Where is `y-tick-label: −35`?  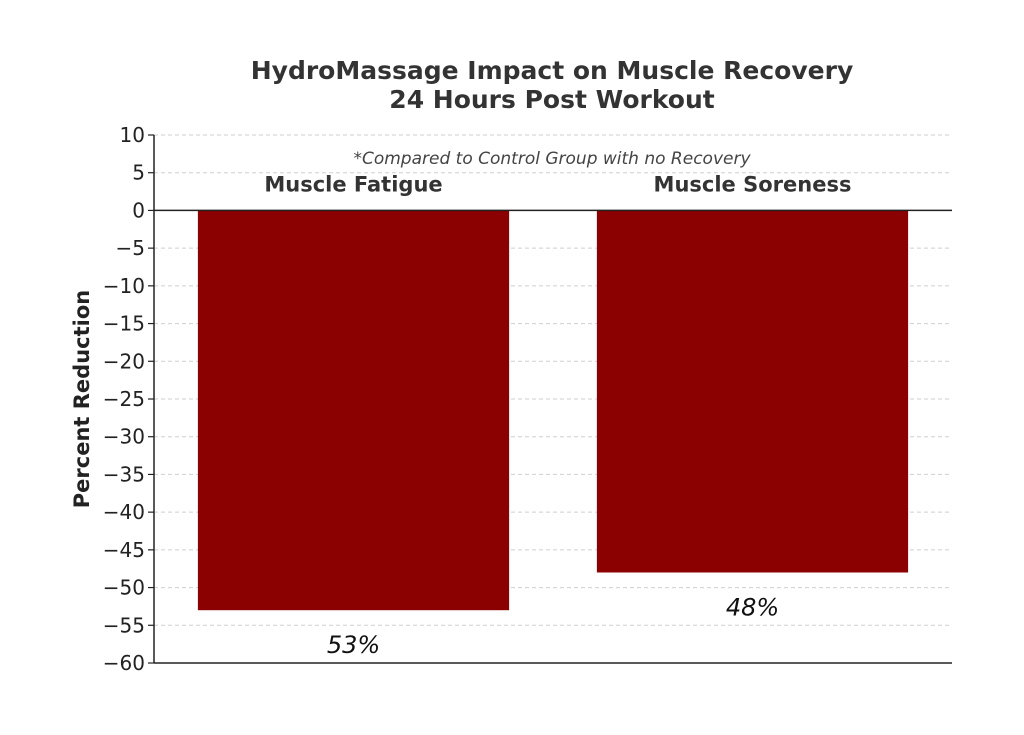 y-tick-label: −35 is located at coordinates (124, 474).